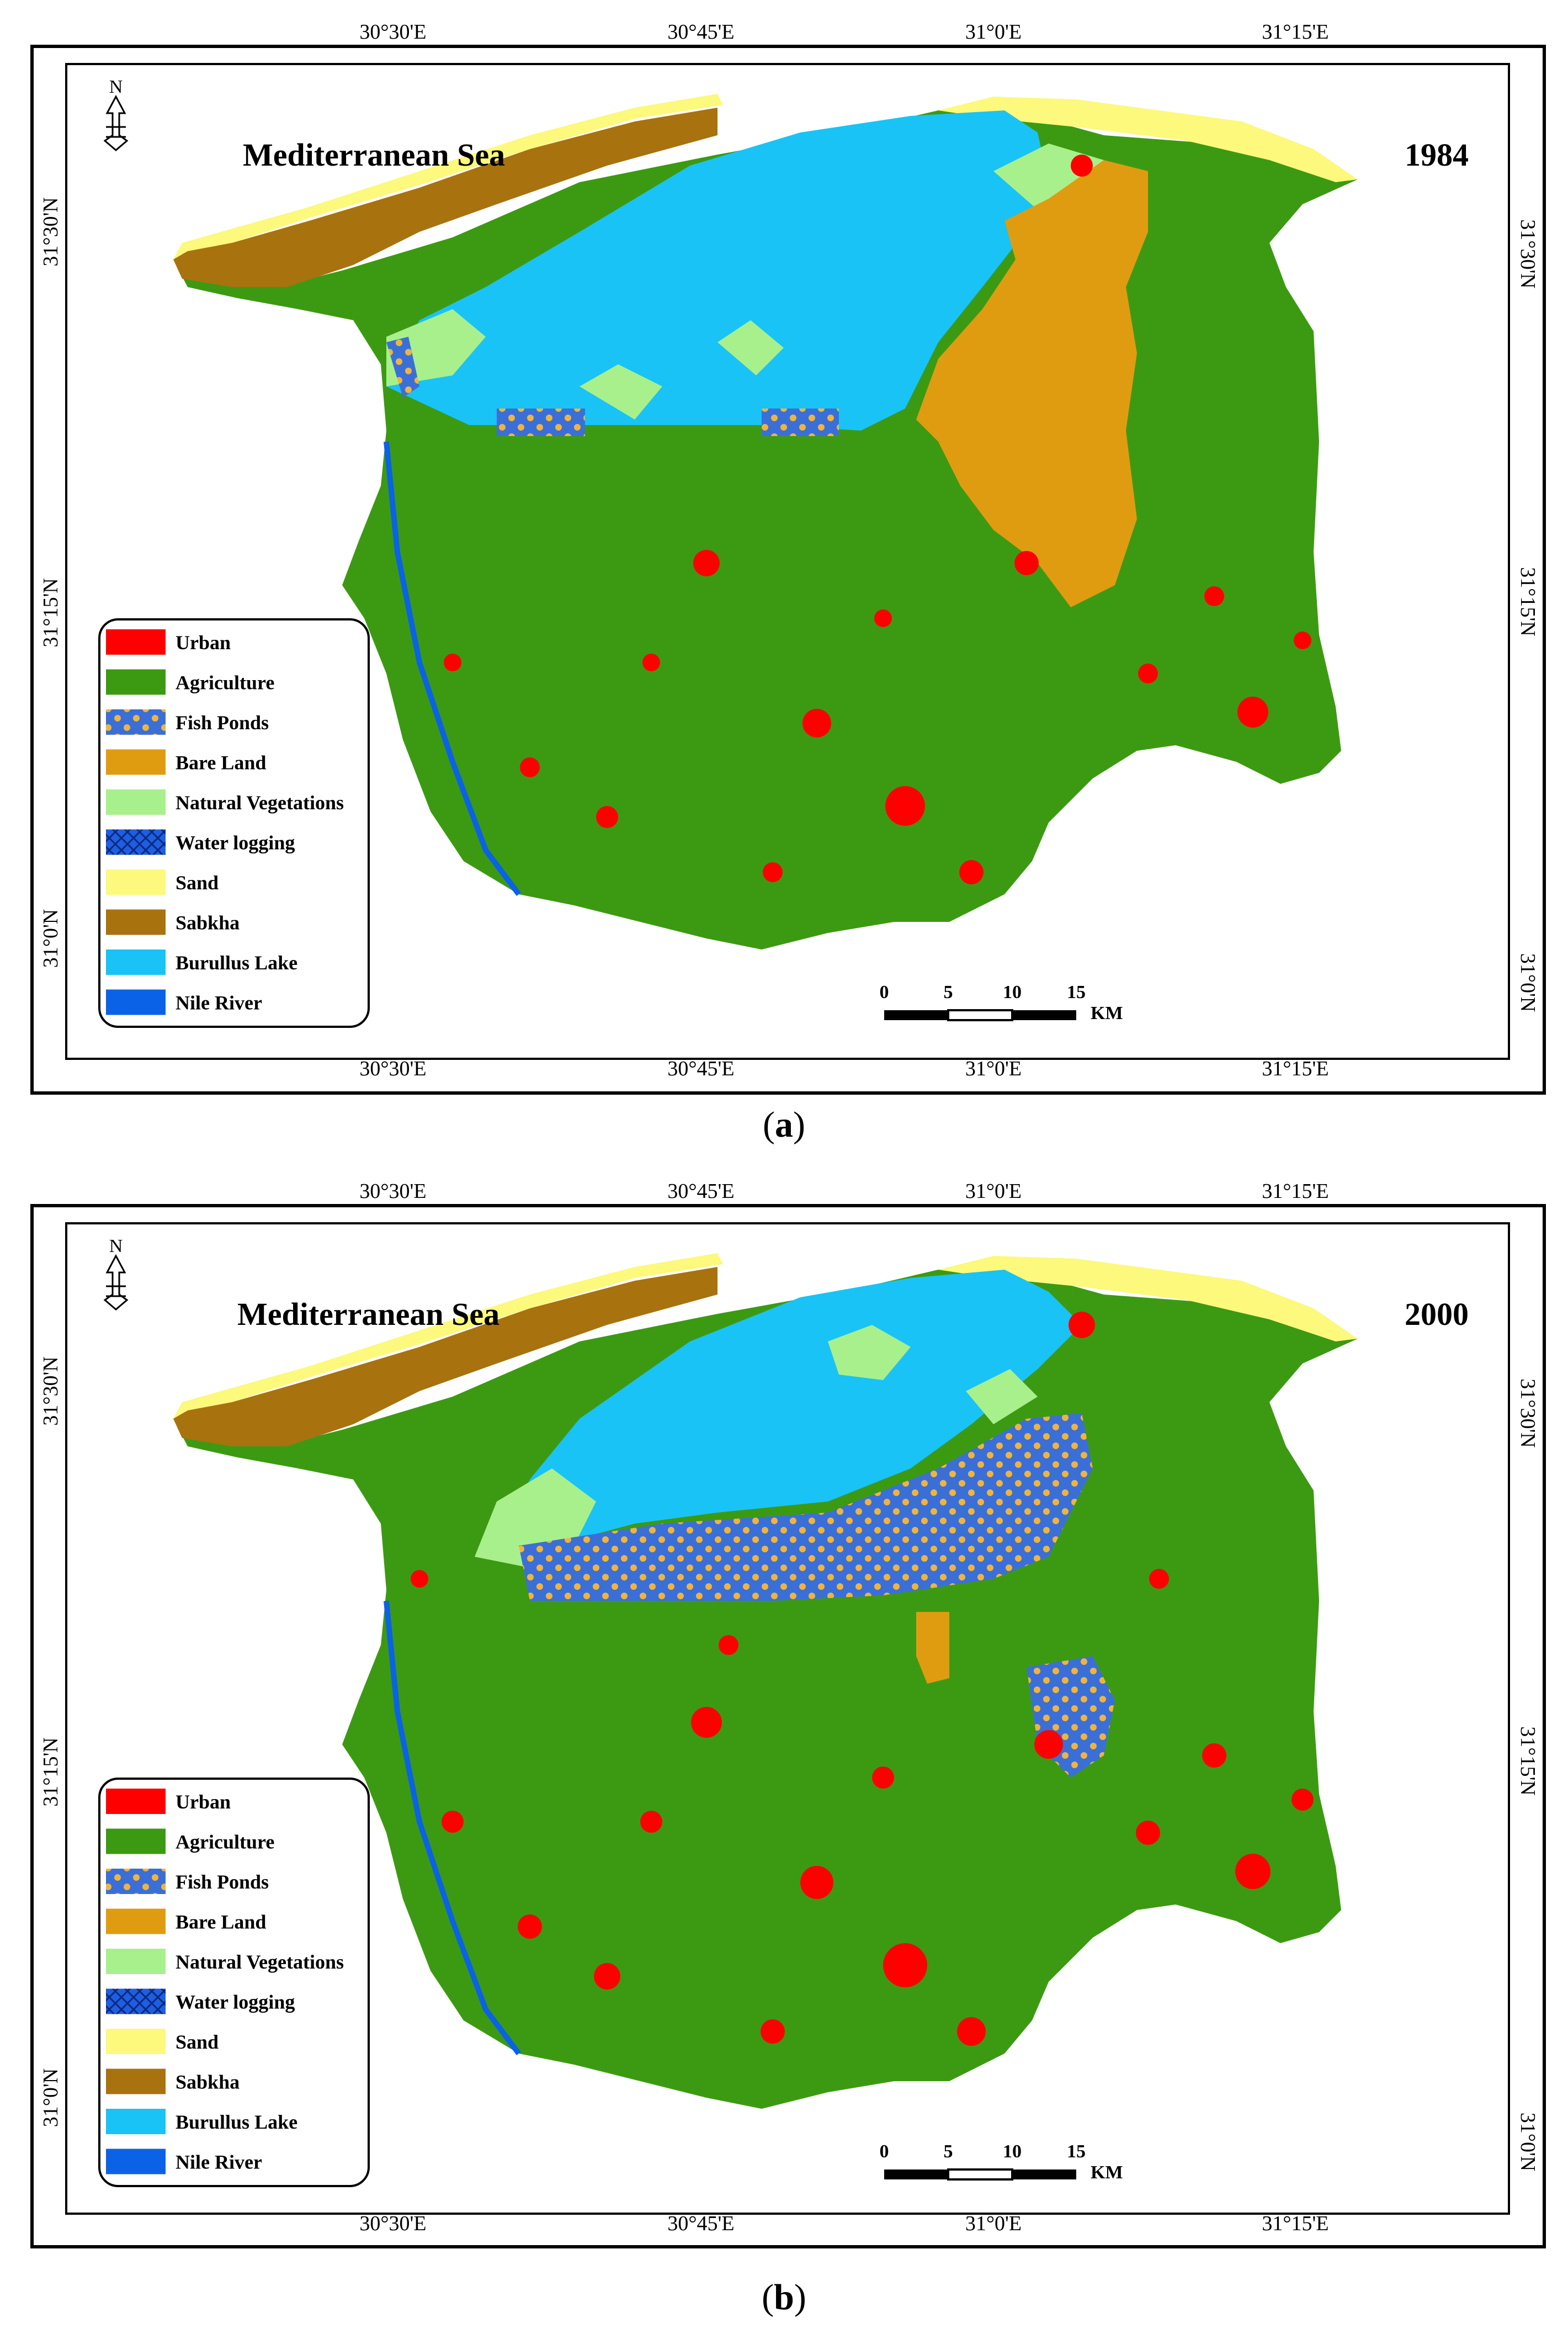  What do you see at coordinates (204, 1802) in the screenshot?
I see `legend-label: Urban` at bounding box center [204, 1802].